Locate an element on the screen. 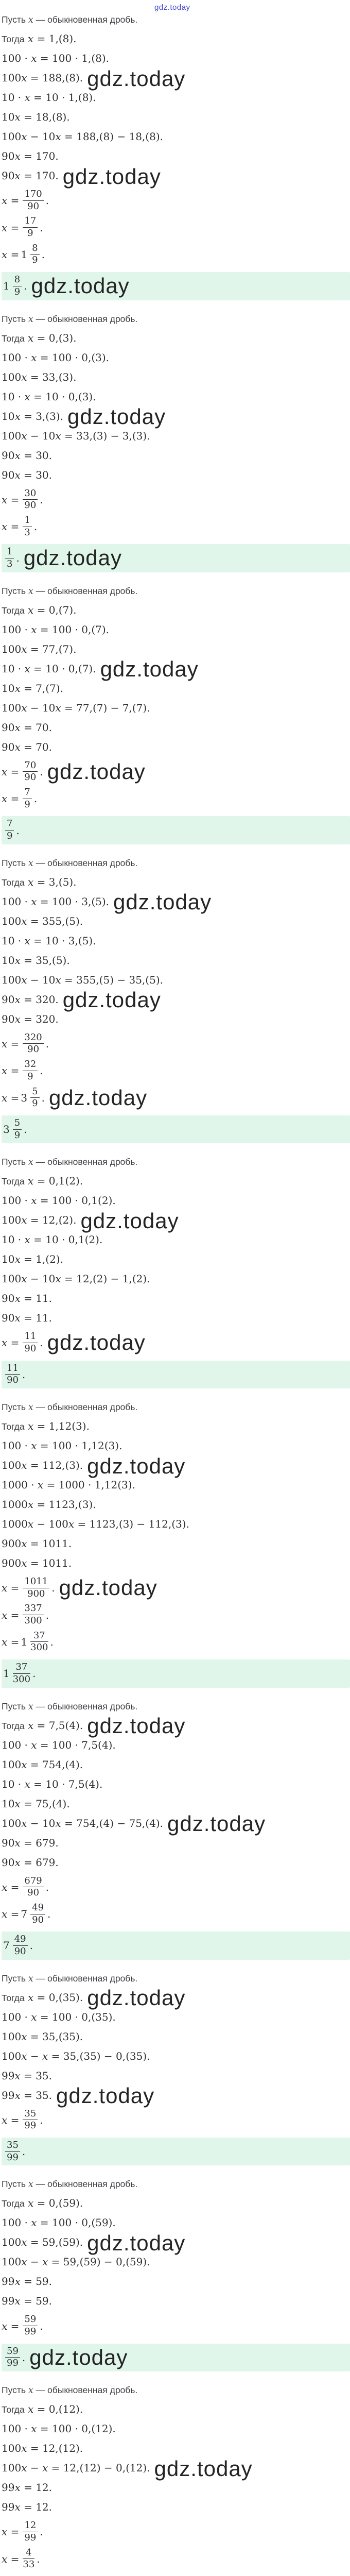 This screenshot has width=350, height=2576. result-fraction: 70 90 is located at coordinates (30, 771).